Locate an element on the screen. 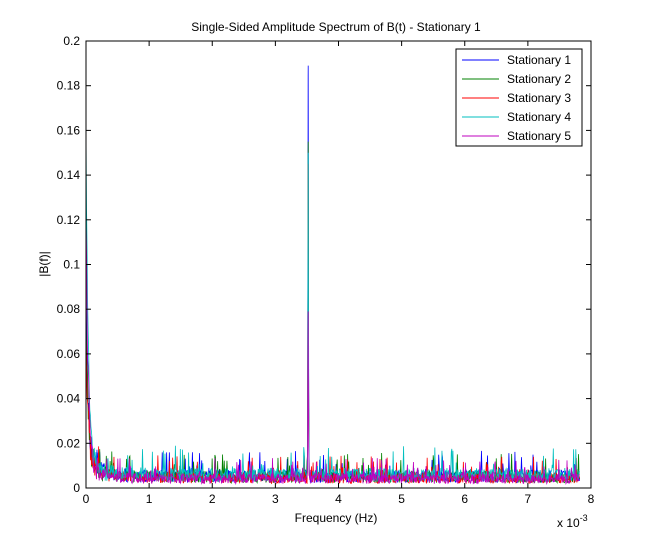  y-tick-label: 0.1 is located at coordinates (71, 265).